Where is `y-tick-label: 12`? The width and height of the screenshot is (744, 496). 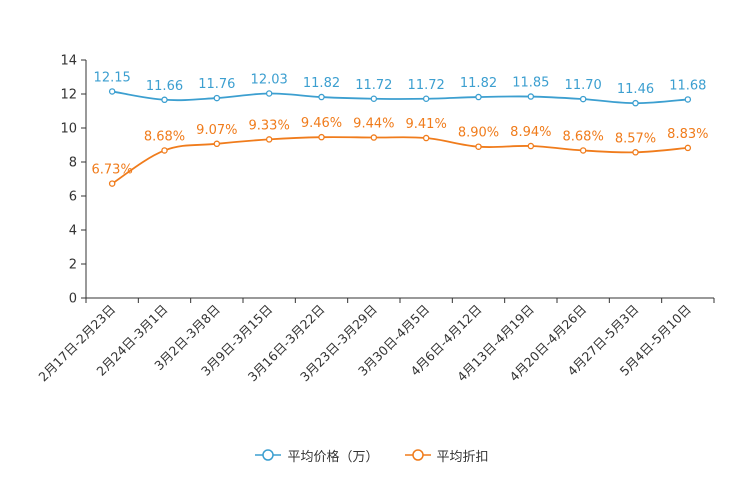 y-tick-label: 12 is located at coordinates (68, 95).